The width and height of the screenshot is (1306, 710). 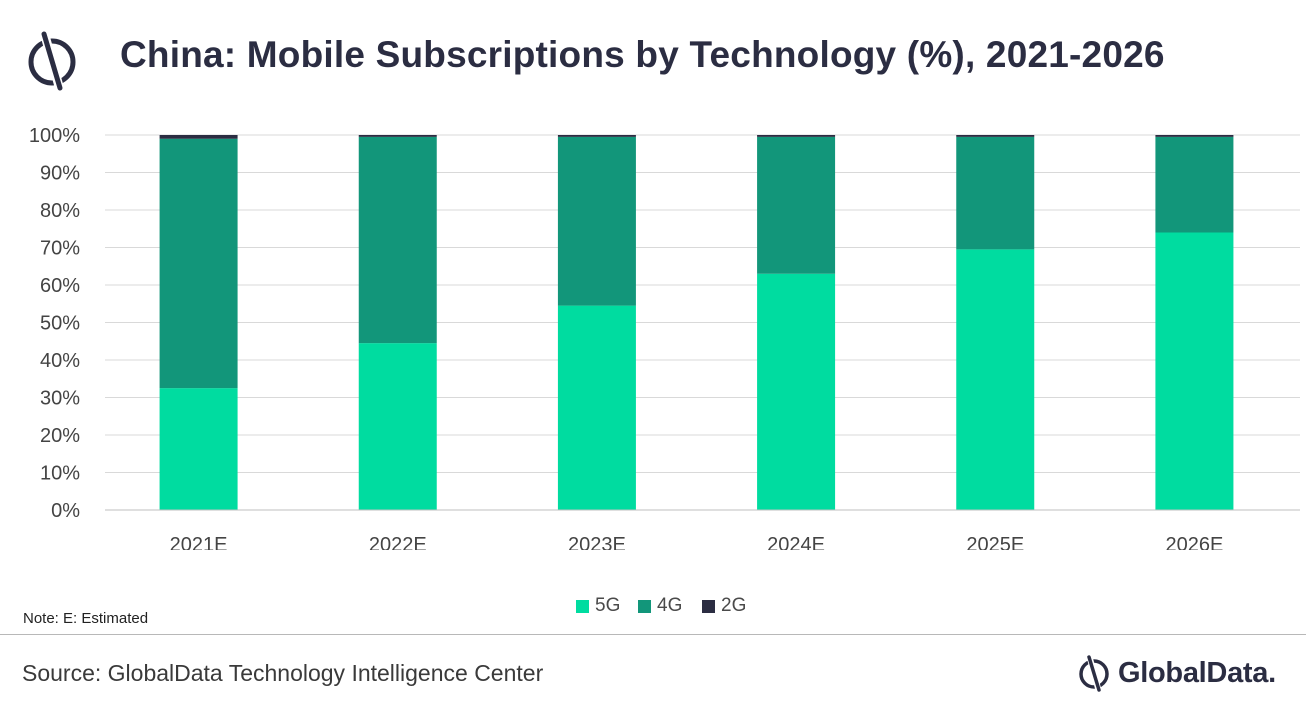 What do you see at coordinates (60, 474) in the screenshot?
I see `y-tick-label: 10%` at bounding box center [60, 474].